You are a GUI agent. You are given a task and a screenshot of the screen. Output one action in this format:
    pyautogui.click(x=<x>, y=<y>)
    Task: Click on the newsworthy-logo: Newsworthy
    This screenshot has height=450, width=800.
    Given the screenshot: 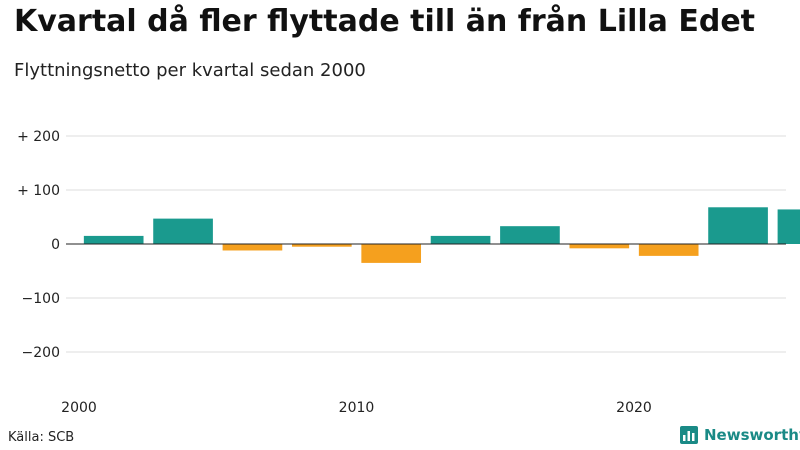 What is the action you would take?
    pyautogui.click(x=740, y=435)
    